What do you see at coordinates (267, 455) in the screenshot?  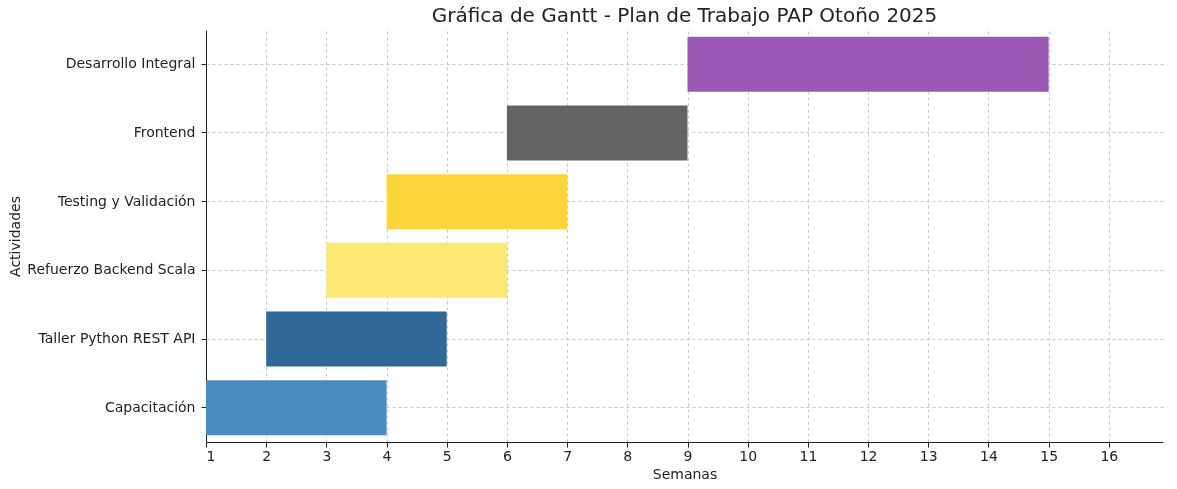 I see `x-tick-label: 2` at bounding box center [267, 455].